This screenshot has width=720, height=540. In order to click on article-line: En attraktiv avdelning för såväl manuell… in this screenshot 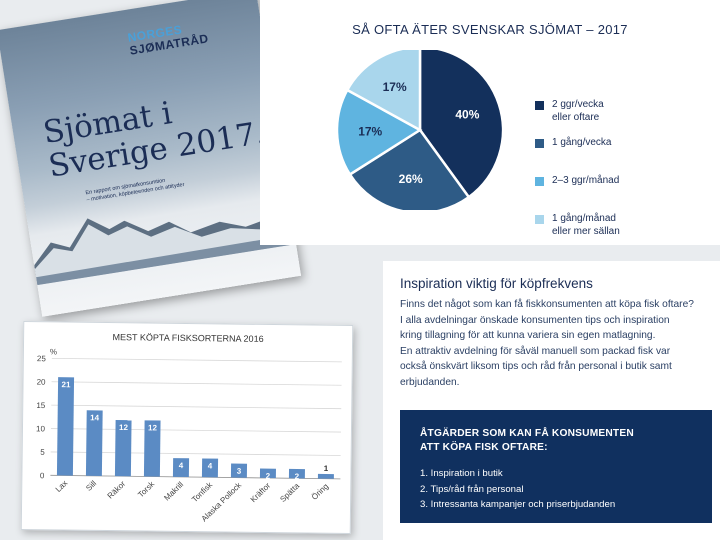, I will do `click(535, 351)`.